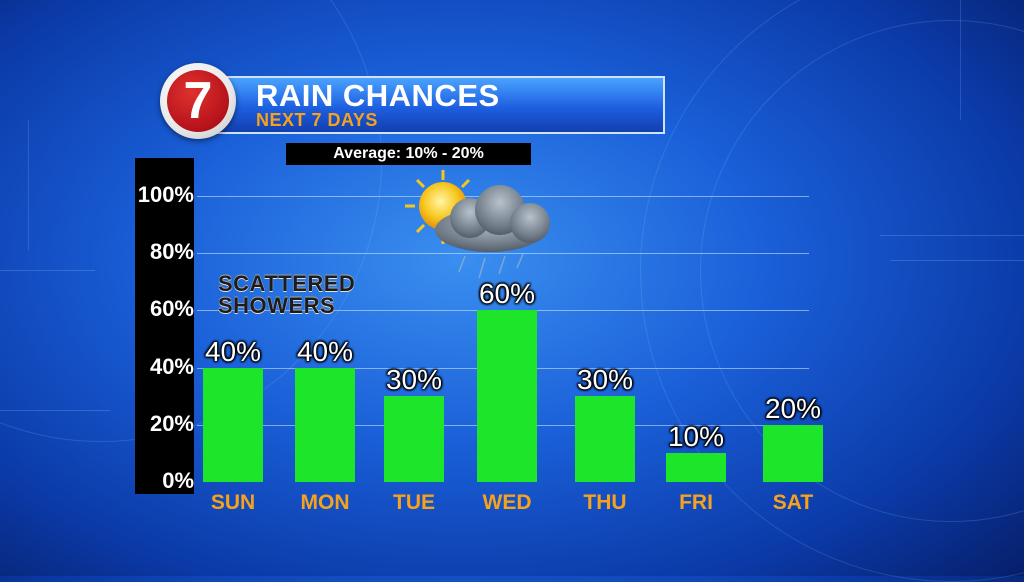 This screenshot has height=582, width=1024. I want to click on showers-text: SHOWERS, so click(277, 305).